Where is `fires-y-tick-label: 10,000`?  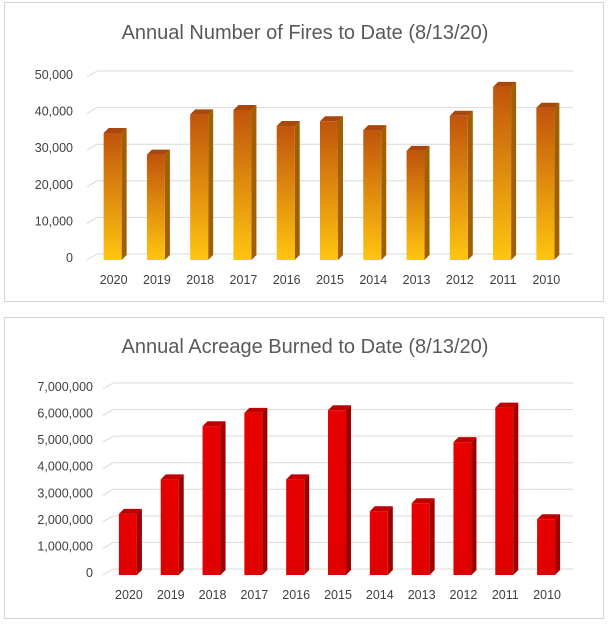
fires-y-tick-label: 10,000 is located at coordinates (54, 221).